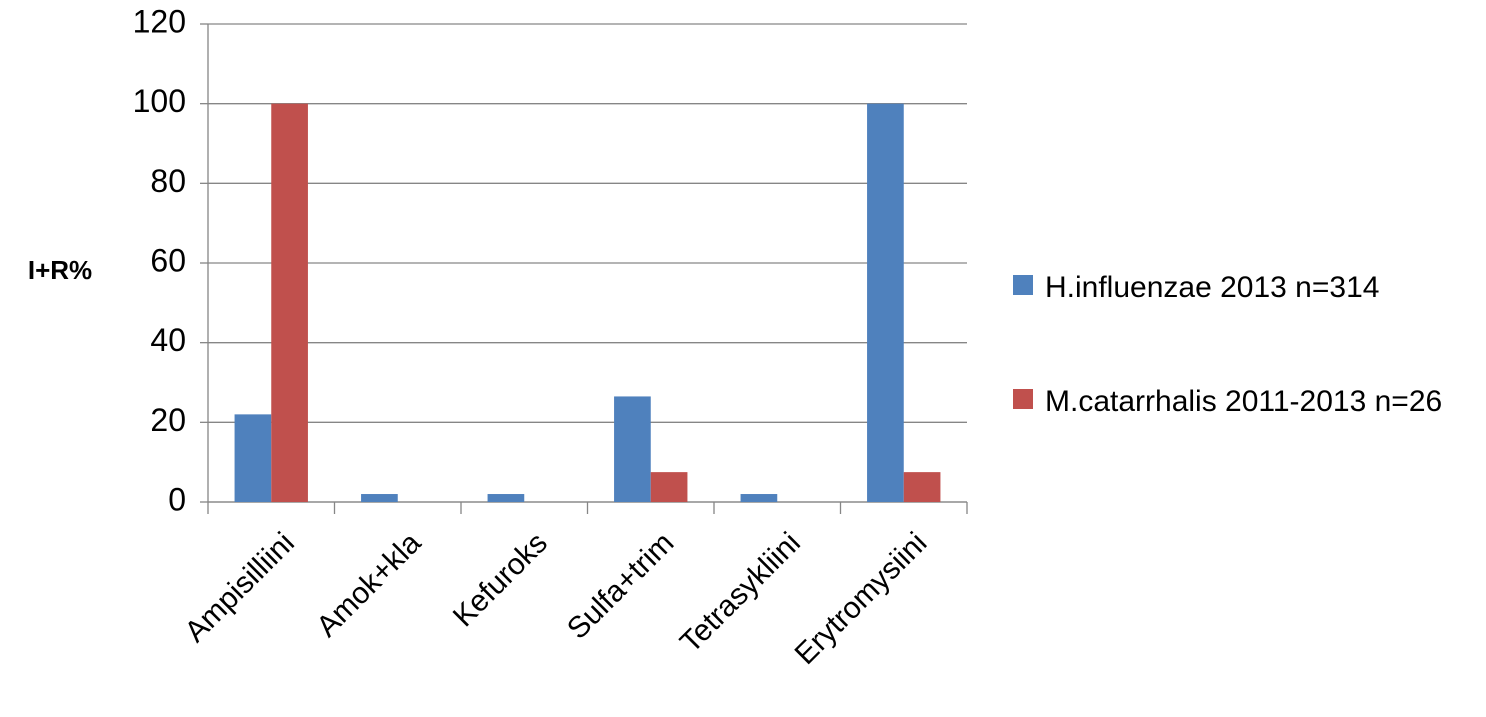 The width and height of the screenshot is (1486, 717). I want to click on y-tick-label: 120, so click(159, 21).